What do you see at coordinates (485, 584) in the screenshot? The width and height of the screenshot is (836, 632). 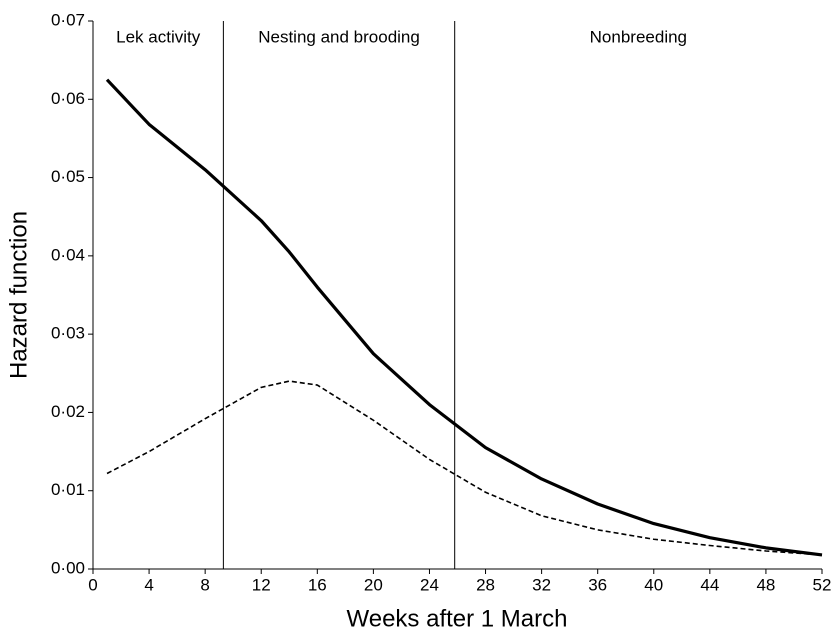 I see `x-tick-label: 28` at bounding box center [485, 584].